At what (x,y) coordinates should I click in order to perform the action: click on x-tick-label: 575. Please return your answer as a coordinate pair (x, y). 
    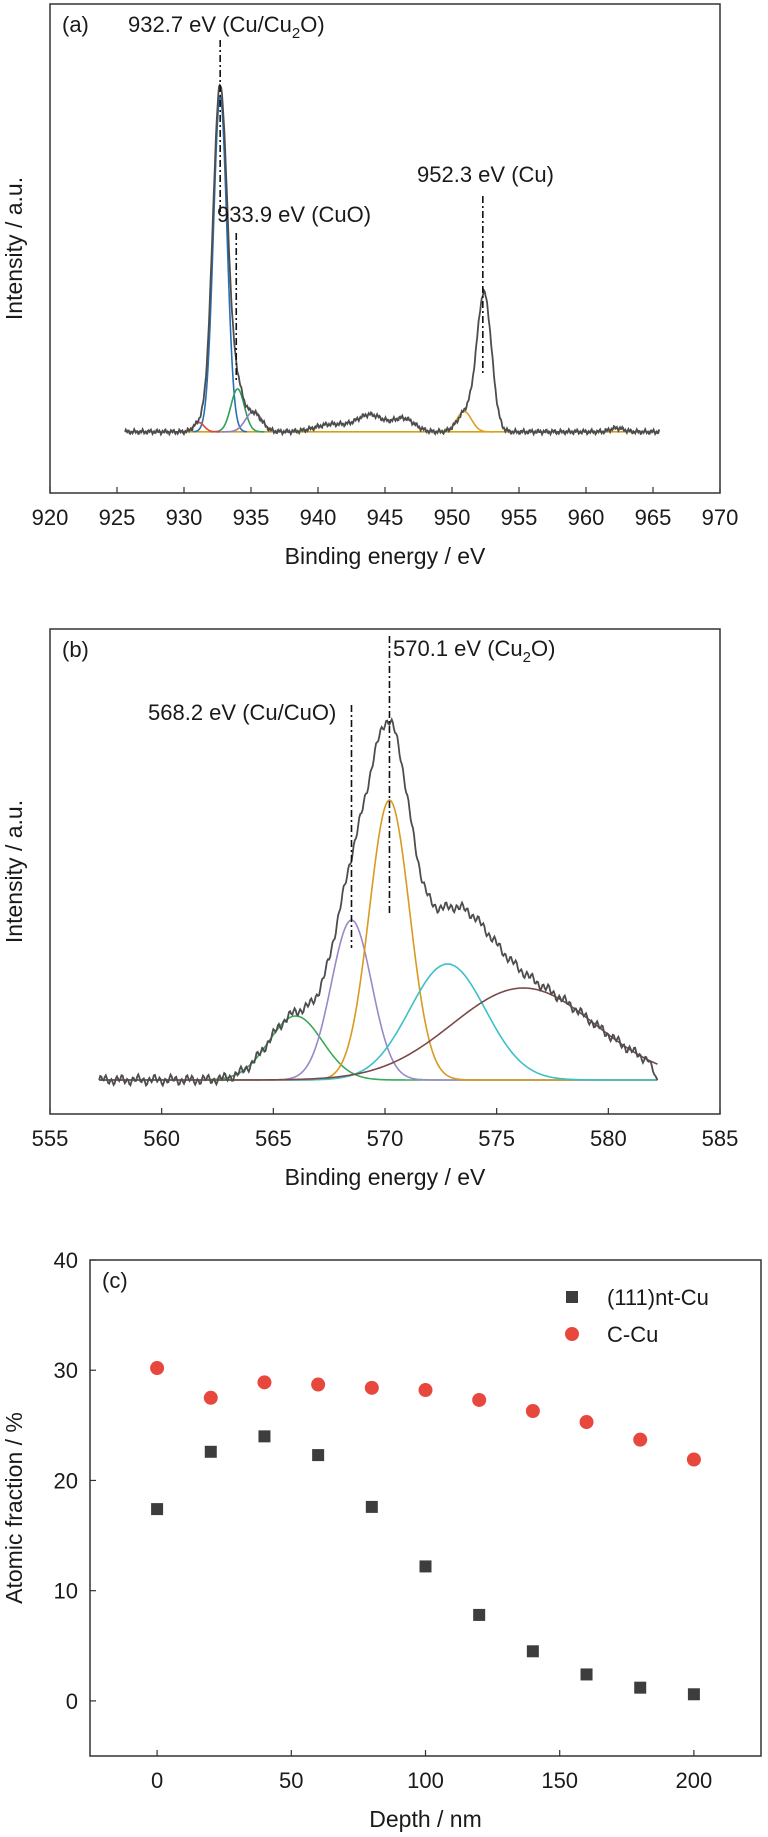
    Looking at the image, I should click on (496, 1138).